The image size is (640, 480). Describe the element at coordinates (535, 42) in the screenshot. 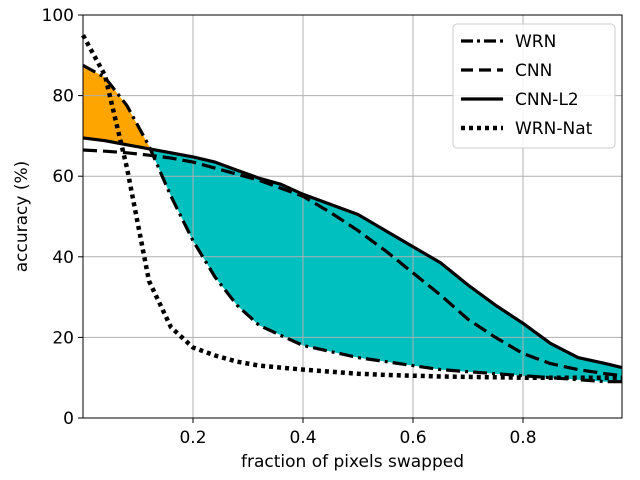

I see `legend-label-wrn: WRN` at that location.